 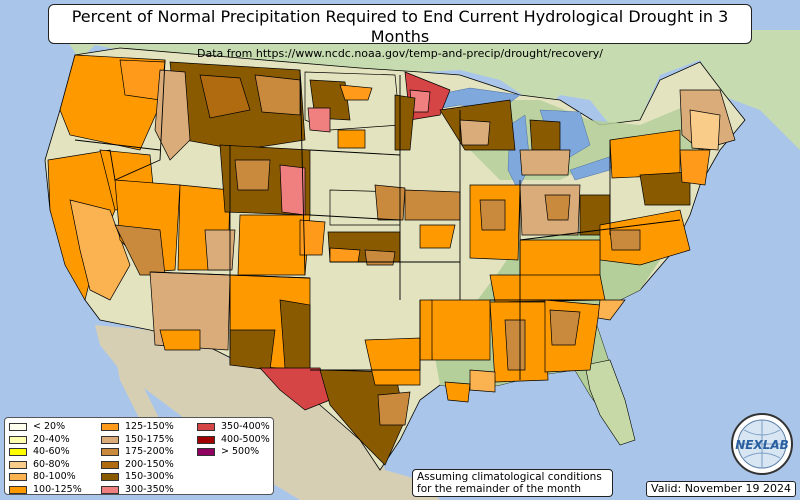 I want to click on legend-label: 150-175%, so click(x=149, y=439).